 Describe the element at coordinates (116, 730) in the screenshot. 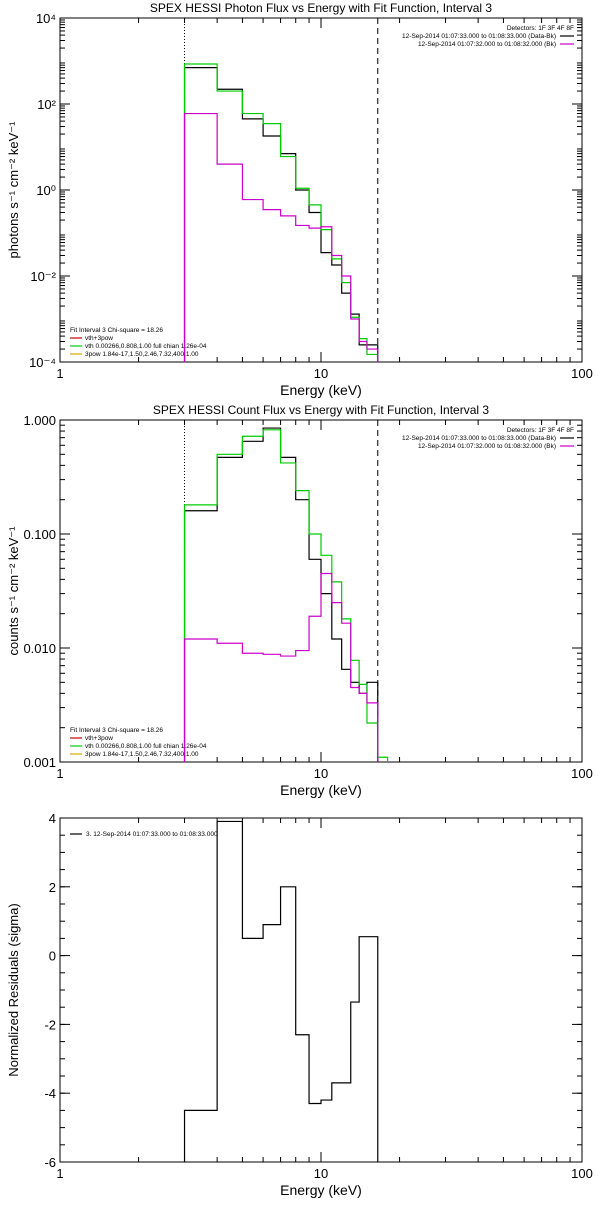

I see `count-legend-fit-header: Fit Interval 3 Chi-square = 18.26` at that location.